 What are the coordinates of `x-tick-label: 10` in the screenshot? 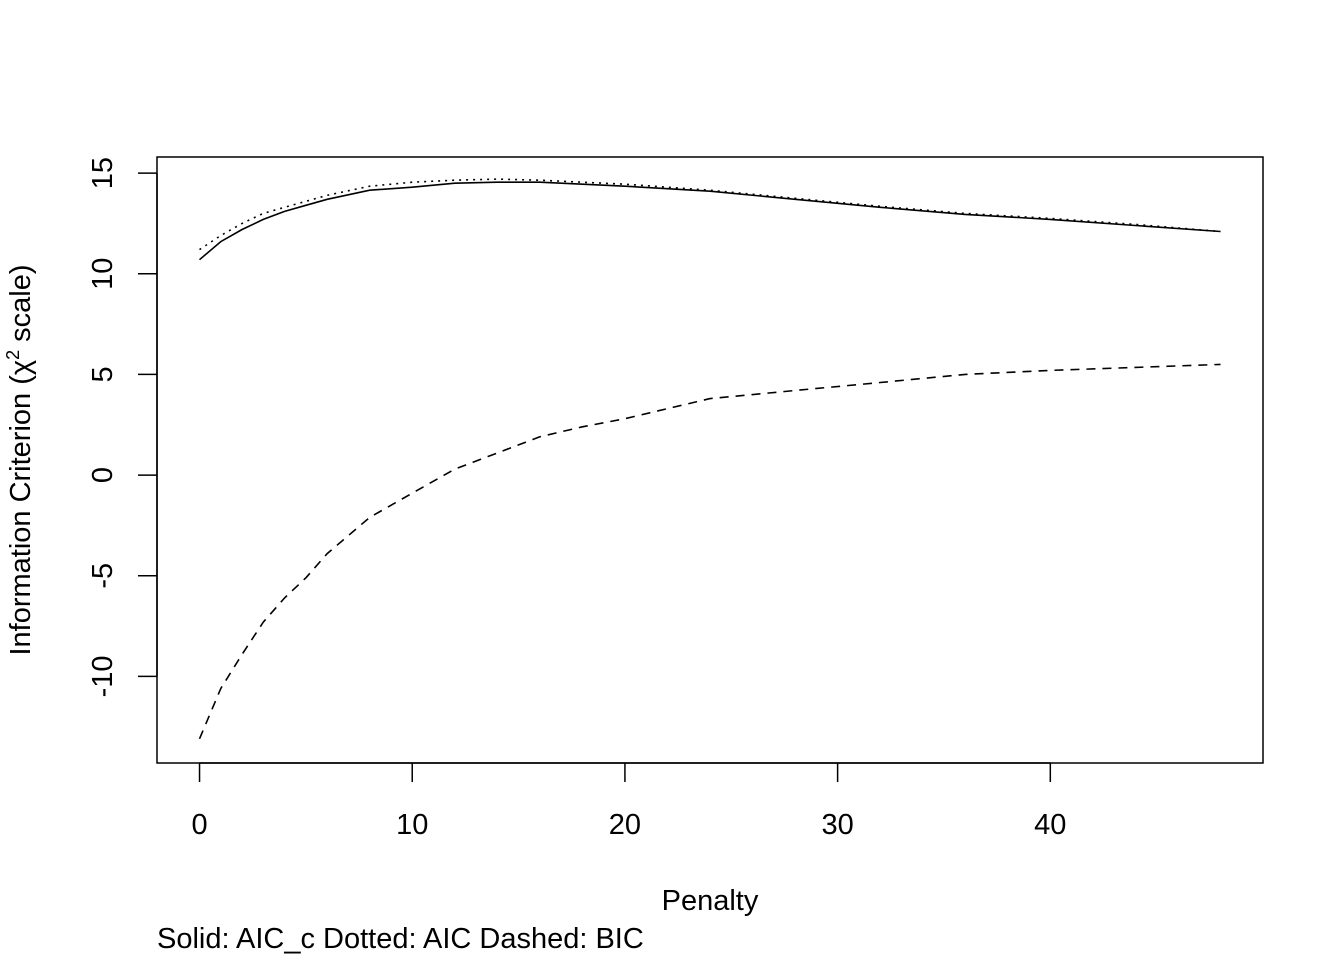 It's located at (412, 825).